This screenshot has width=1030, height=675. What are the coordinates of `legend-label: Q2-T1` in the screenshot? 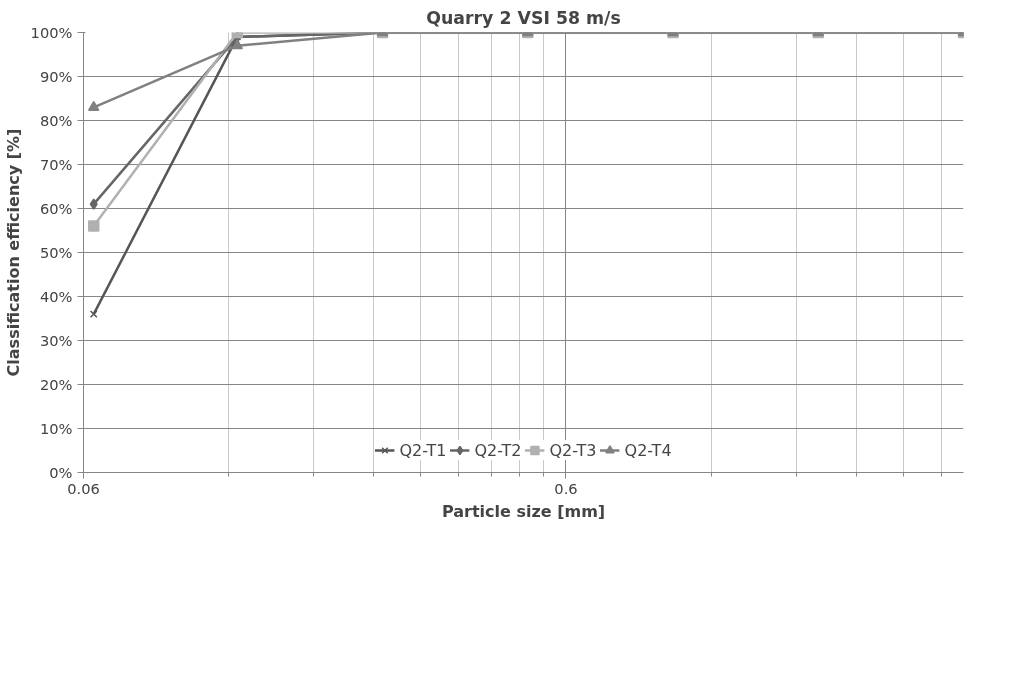 It's located at (423, 450).